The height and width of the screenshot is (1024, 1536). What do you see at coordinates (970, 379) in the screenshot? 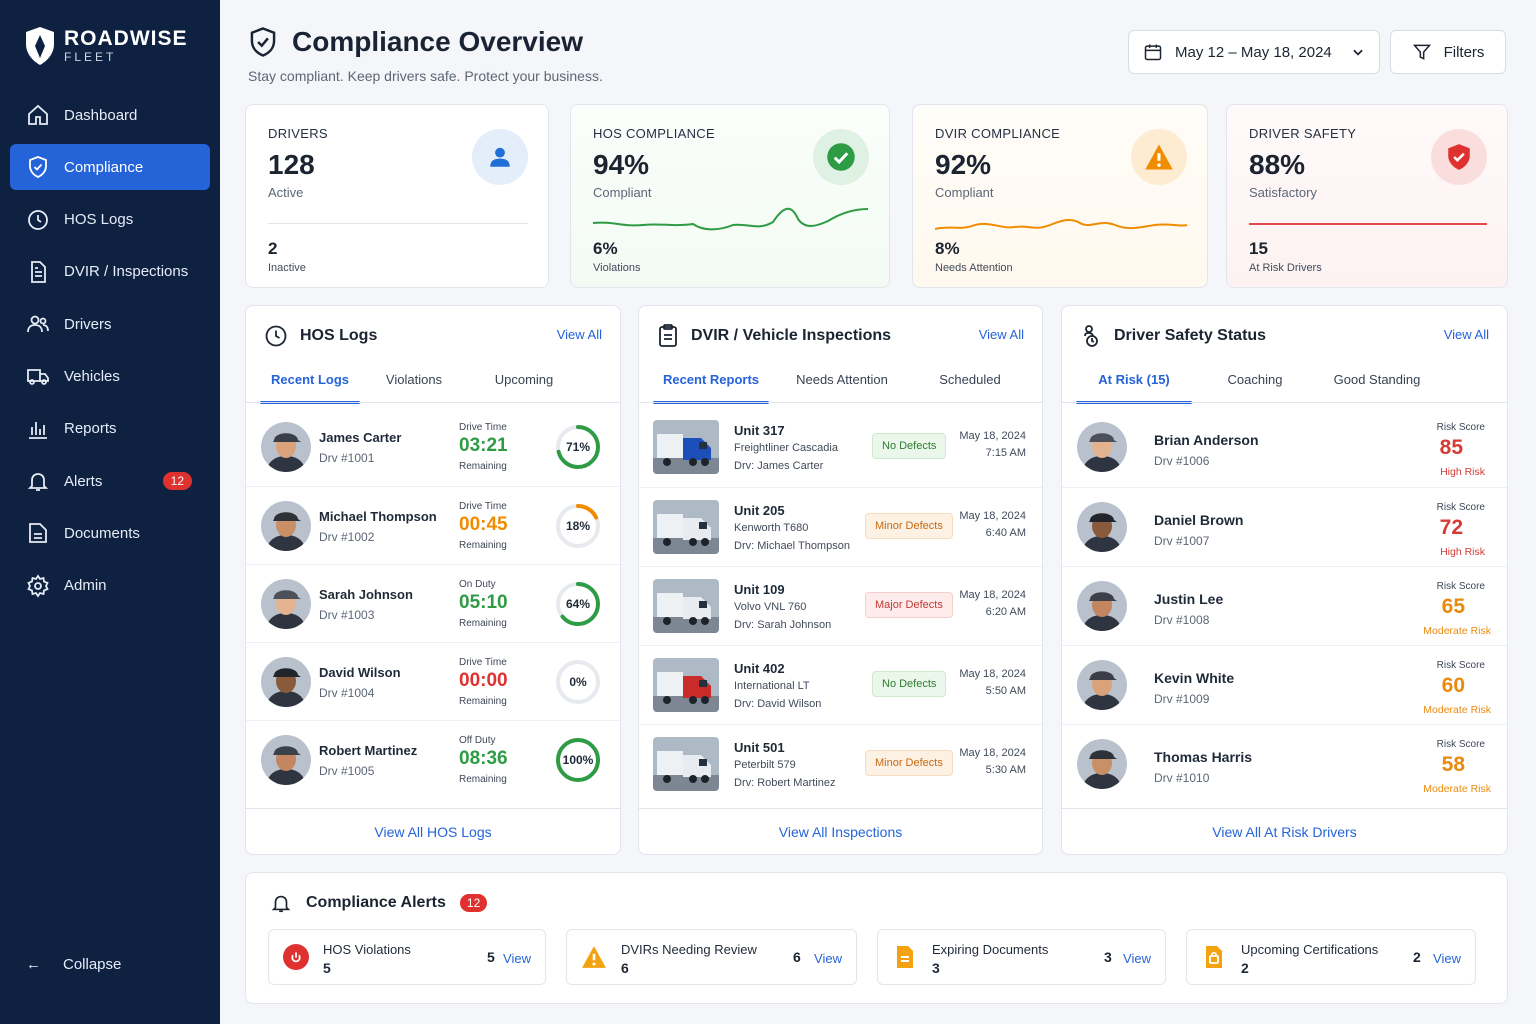
I see `tab-scheduled: Scheduled` at bounding box center [970, 379].